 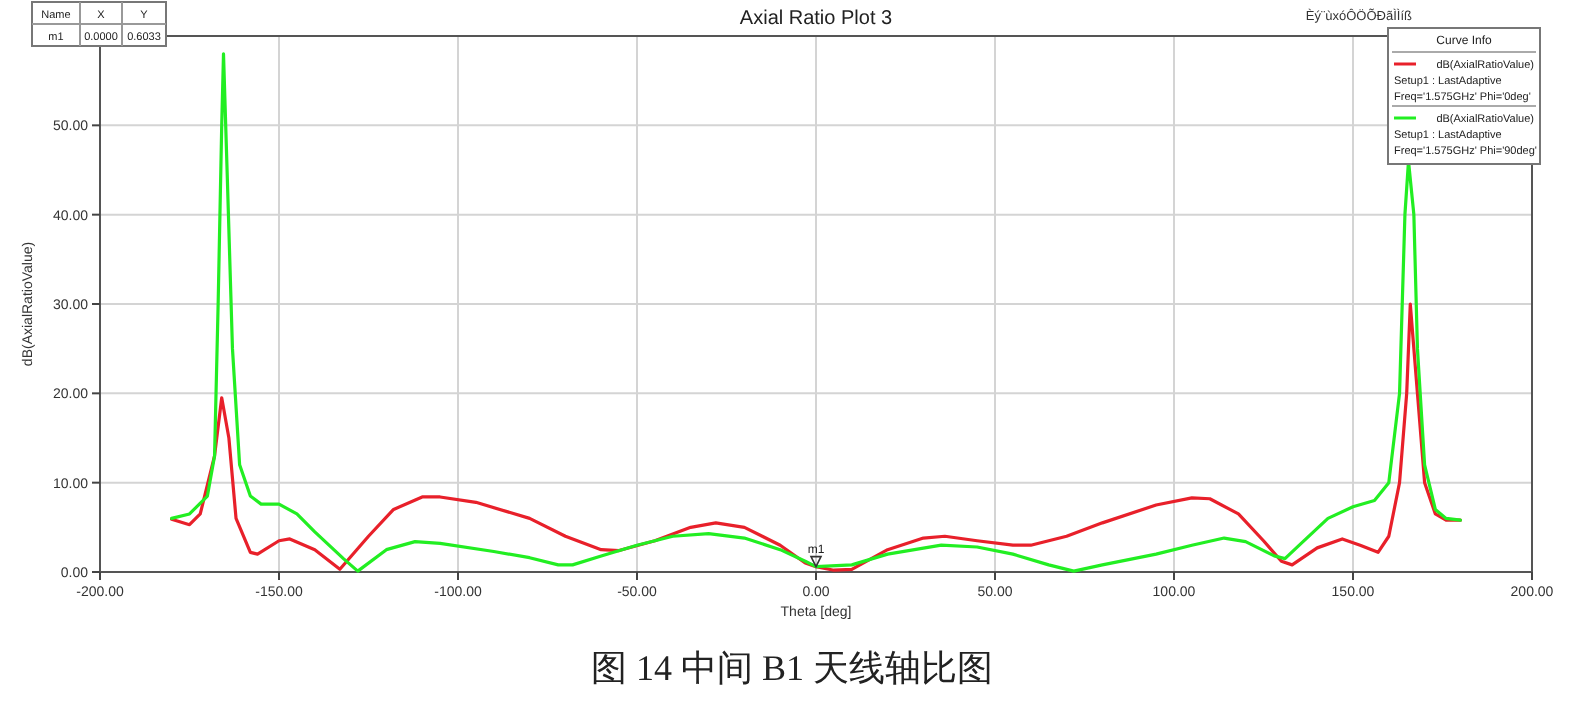 What do you see at coordinates (816, 19) in the screenshot?
I see `chart-title: Axial Ratio Plot 3` at bounding box center [816, 19].